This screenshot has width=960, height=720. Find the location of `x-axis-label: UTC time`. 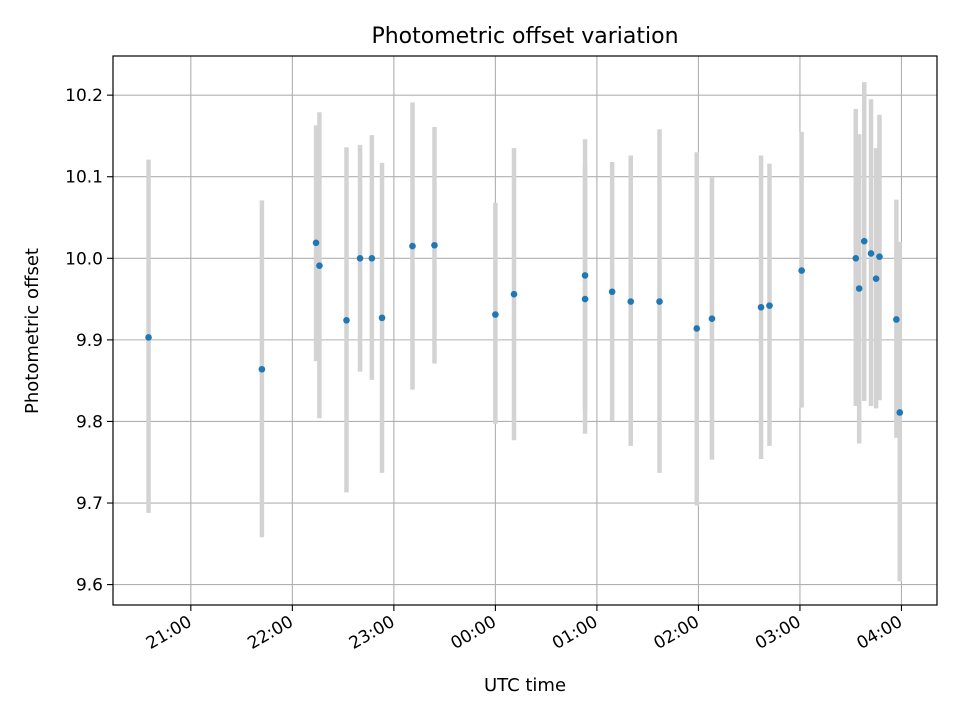

x-axis-label: UTC time is located at coordinates (525, 685).